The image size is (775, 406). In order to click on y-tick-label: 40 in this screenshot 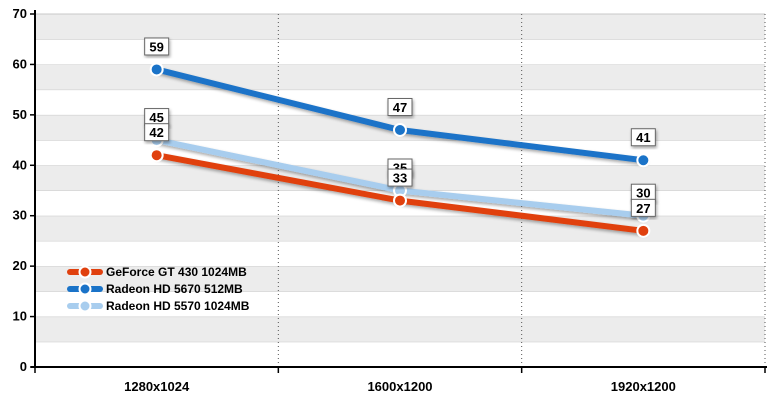, I will do `click(20, 164)`.